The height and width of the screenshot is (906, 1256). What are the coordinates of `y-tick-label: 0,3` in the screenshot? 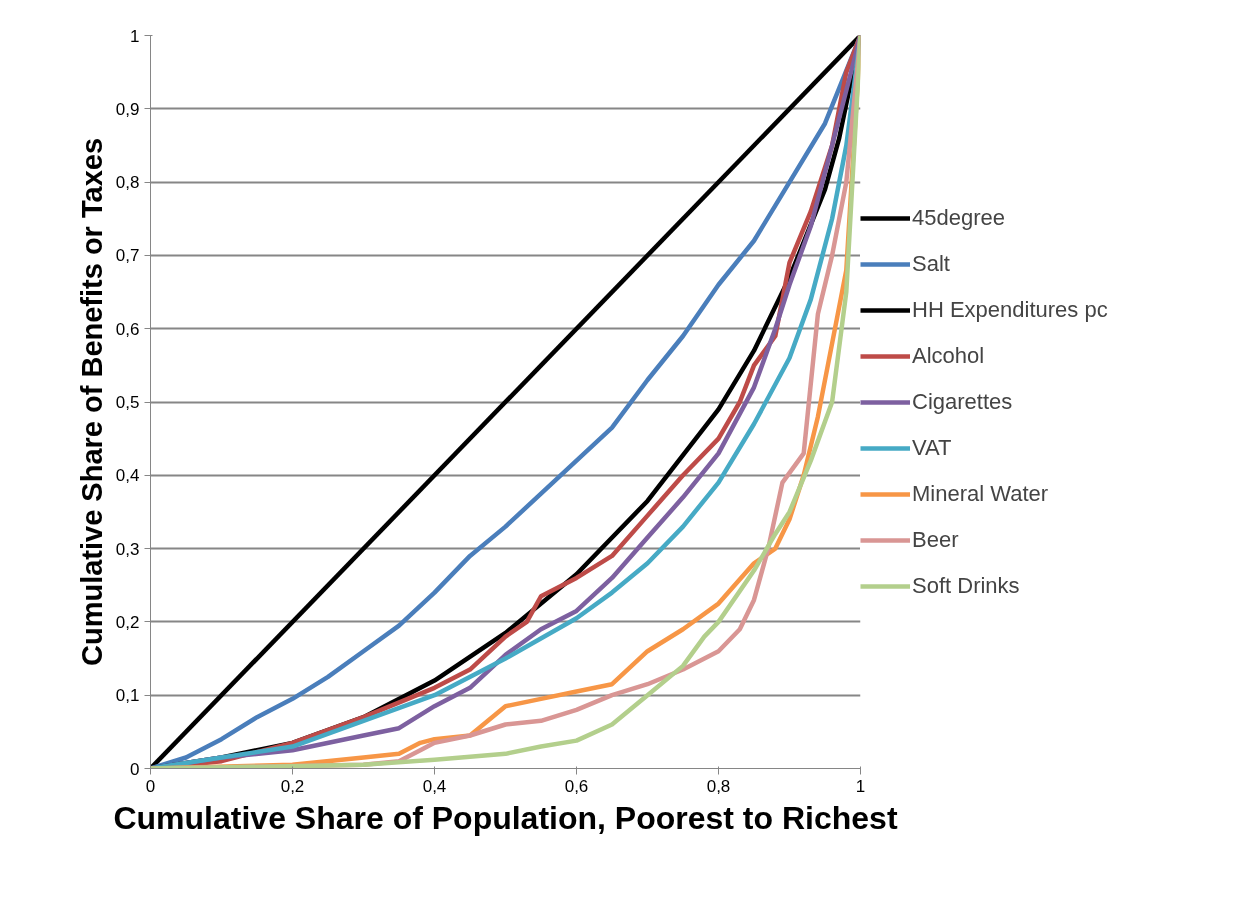 It's located at (127, 549).